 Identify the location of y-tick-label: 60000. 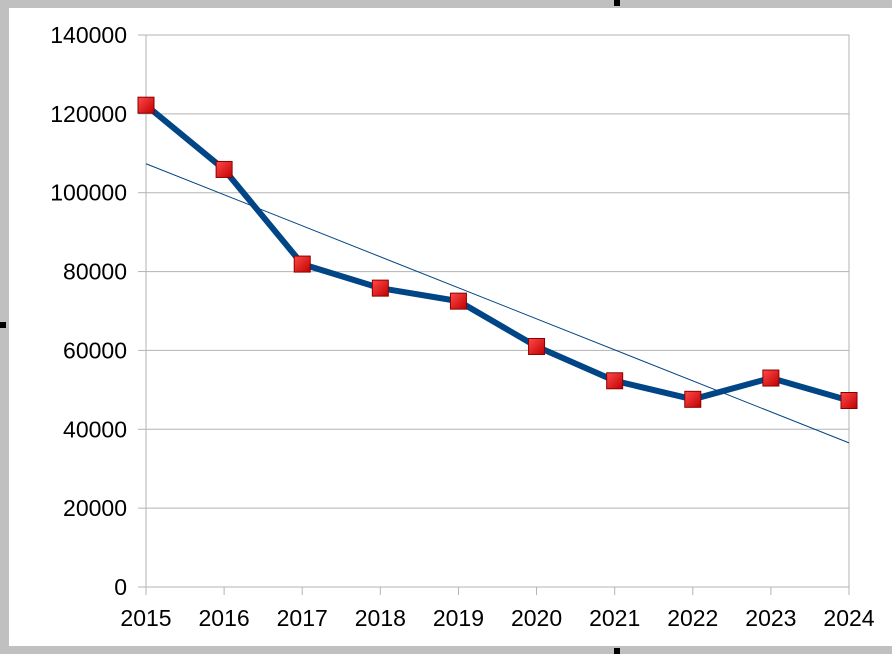
(95, 350).